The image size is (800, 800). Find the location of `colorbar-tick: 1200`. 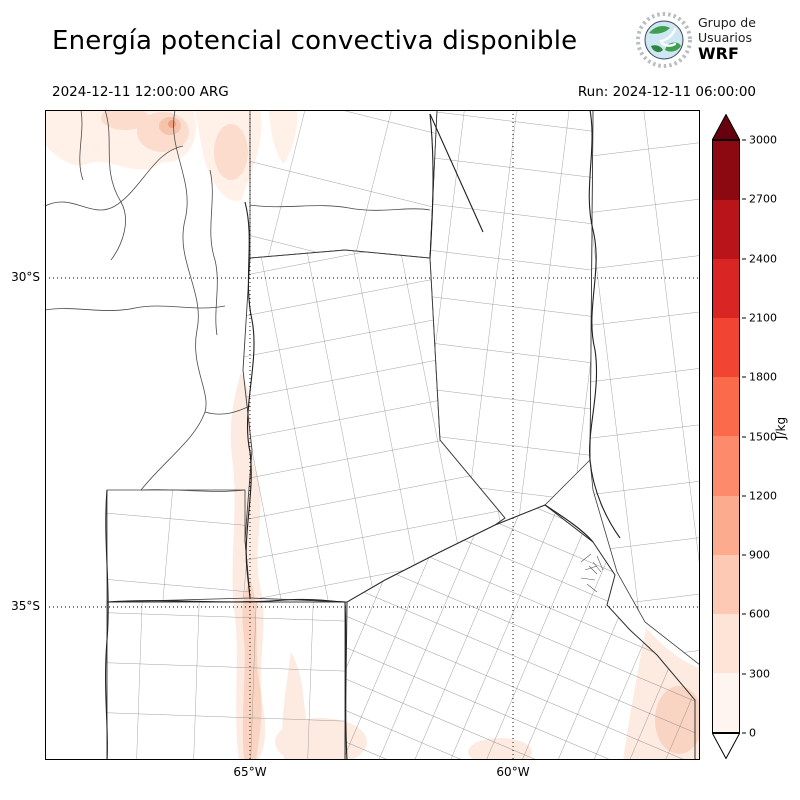

colorbar-tick: 1200 is located at coordinates (759, 495).